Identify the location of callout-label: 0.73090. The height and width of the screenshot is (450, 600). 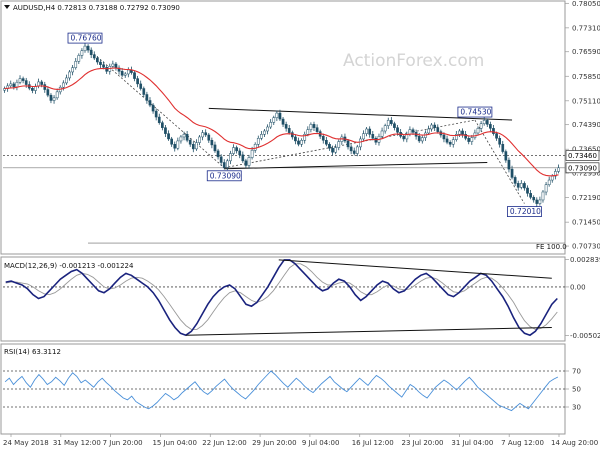
(225, 175).